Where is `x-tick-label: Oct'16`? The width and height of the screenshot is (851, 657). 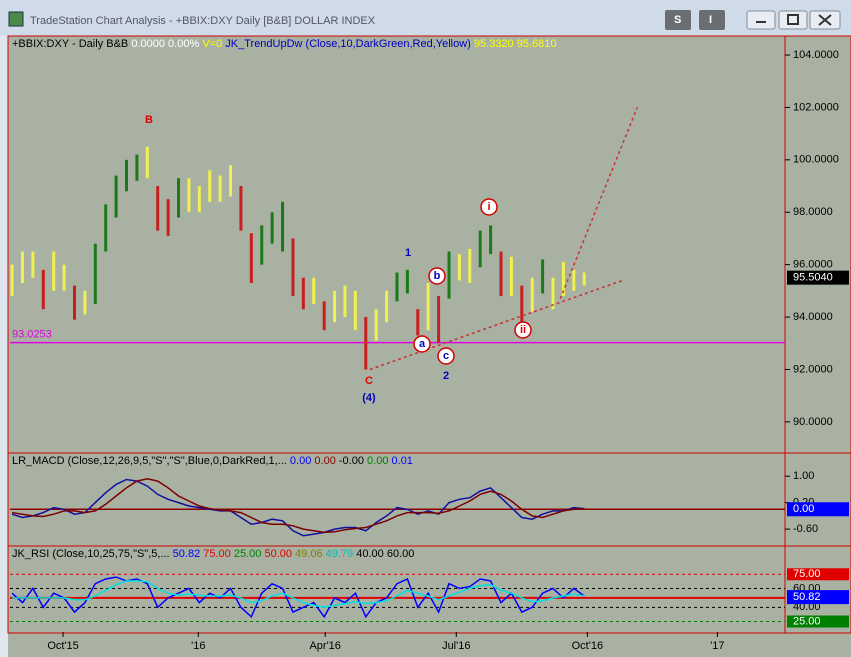
x-tick-label: Oct'16 is located at coordinates (587, 646).